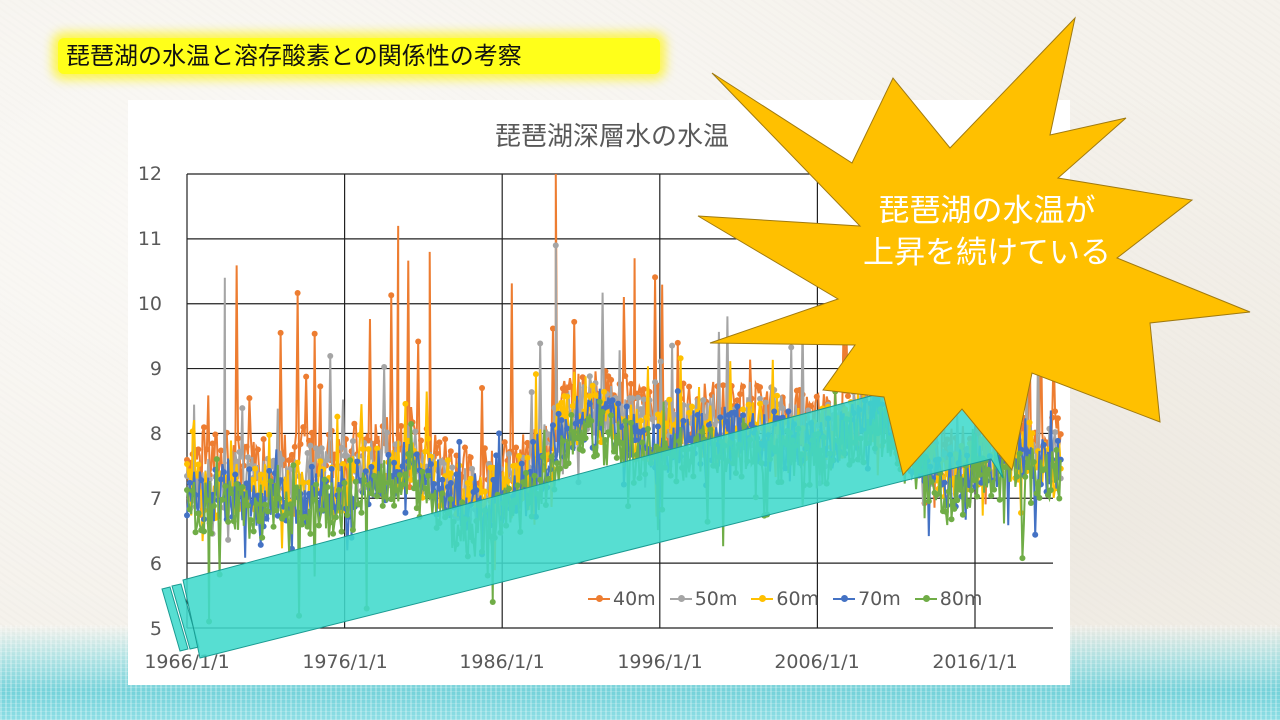  I want to click on legend-label: 70m, so click(879, 599).